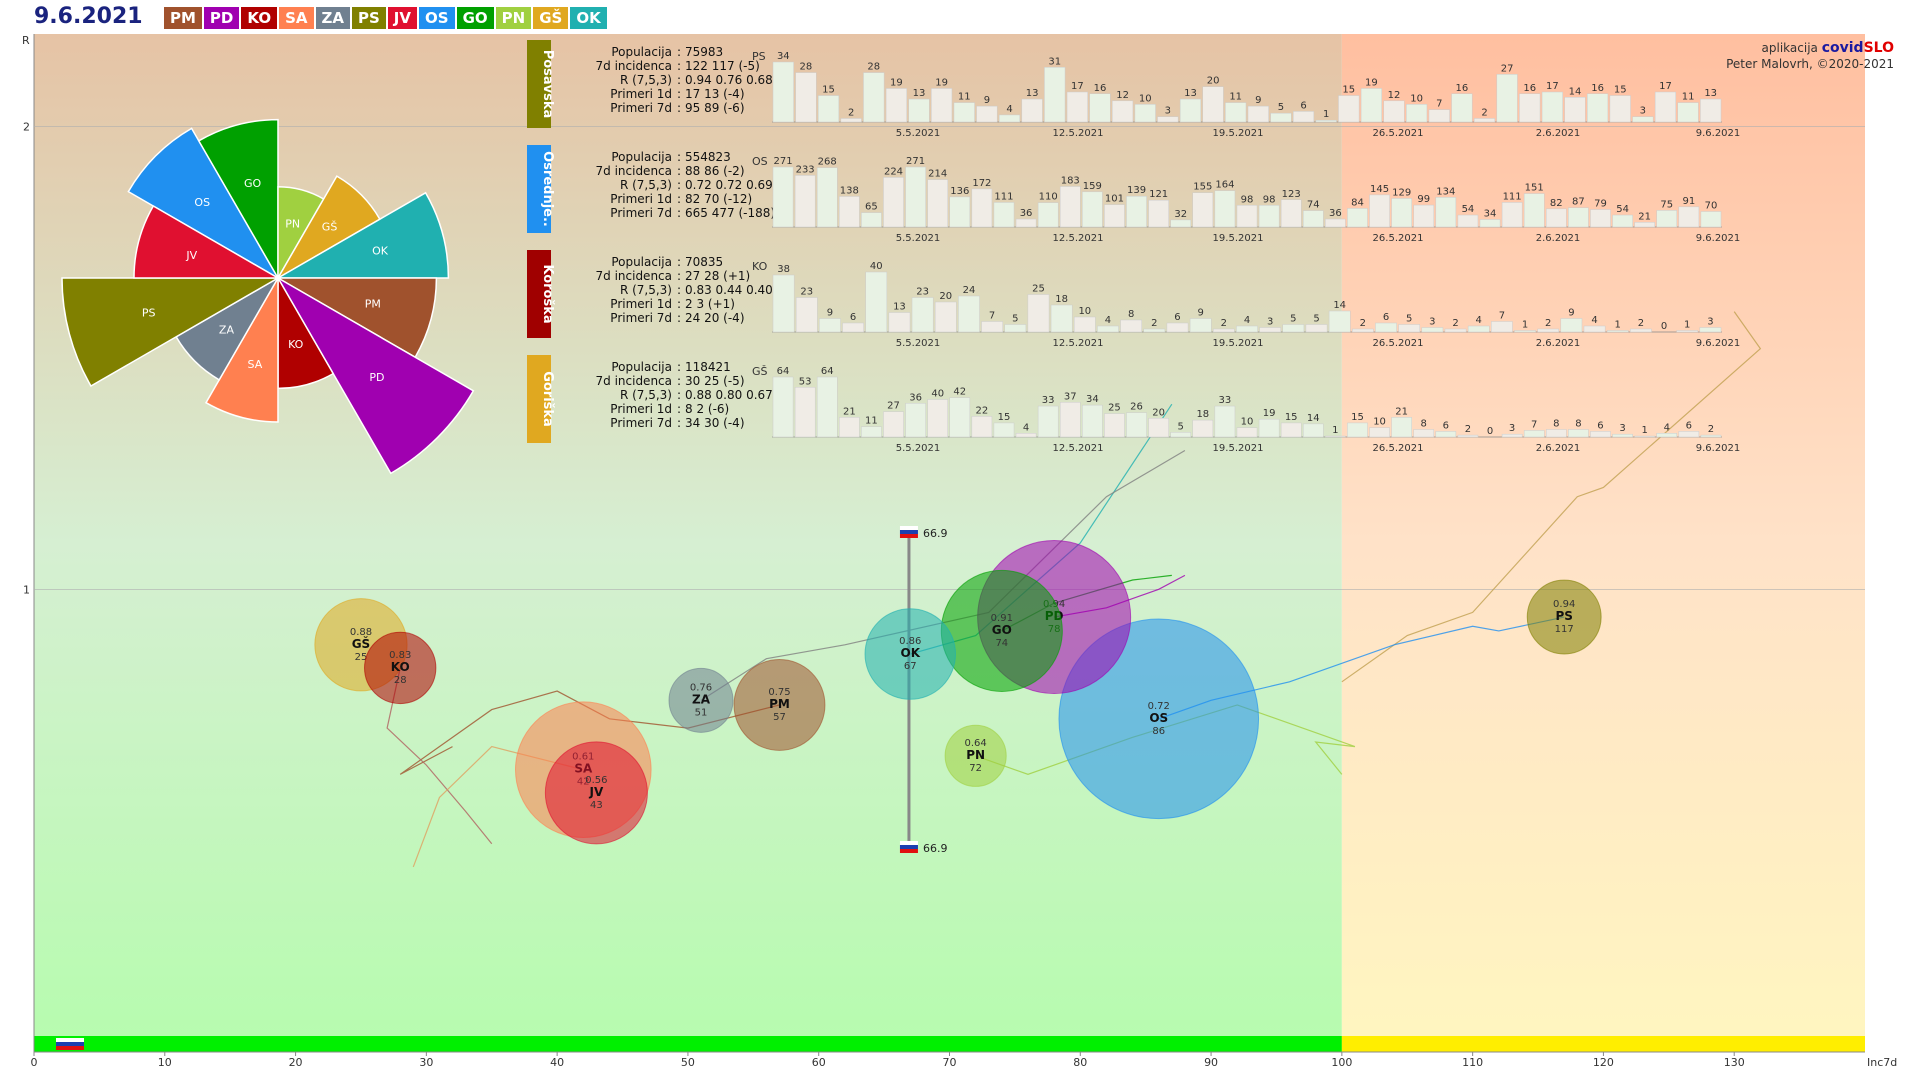  I want to click on legend-chip-ko: KO, so click(259, 18).